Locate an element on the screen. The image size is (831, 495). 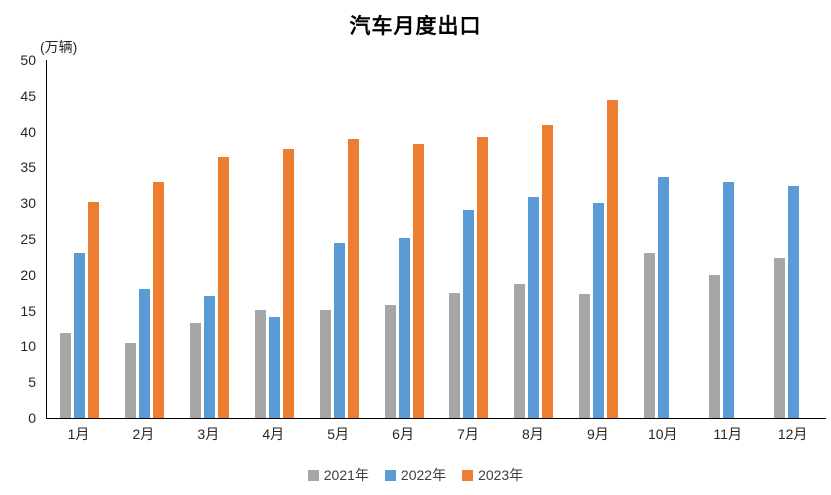
y-tick-label: 20 is located at coordinates (28, 274).